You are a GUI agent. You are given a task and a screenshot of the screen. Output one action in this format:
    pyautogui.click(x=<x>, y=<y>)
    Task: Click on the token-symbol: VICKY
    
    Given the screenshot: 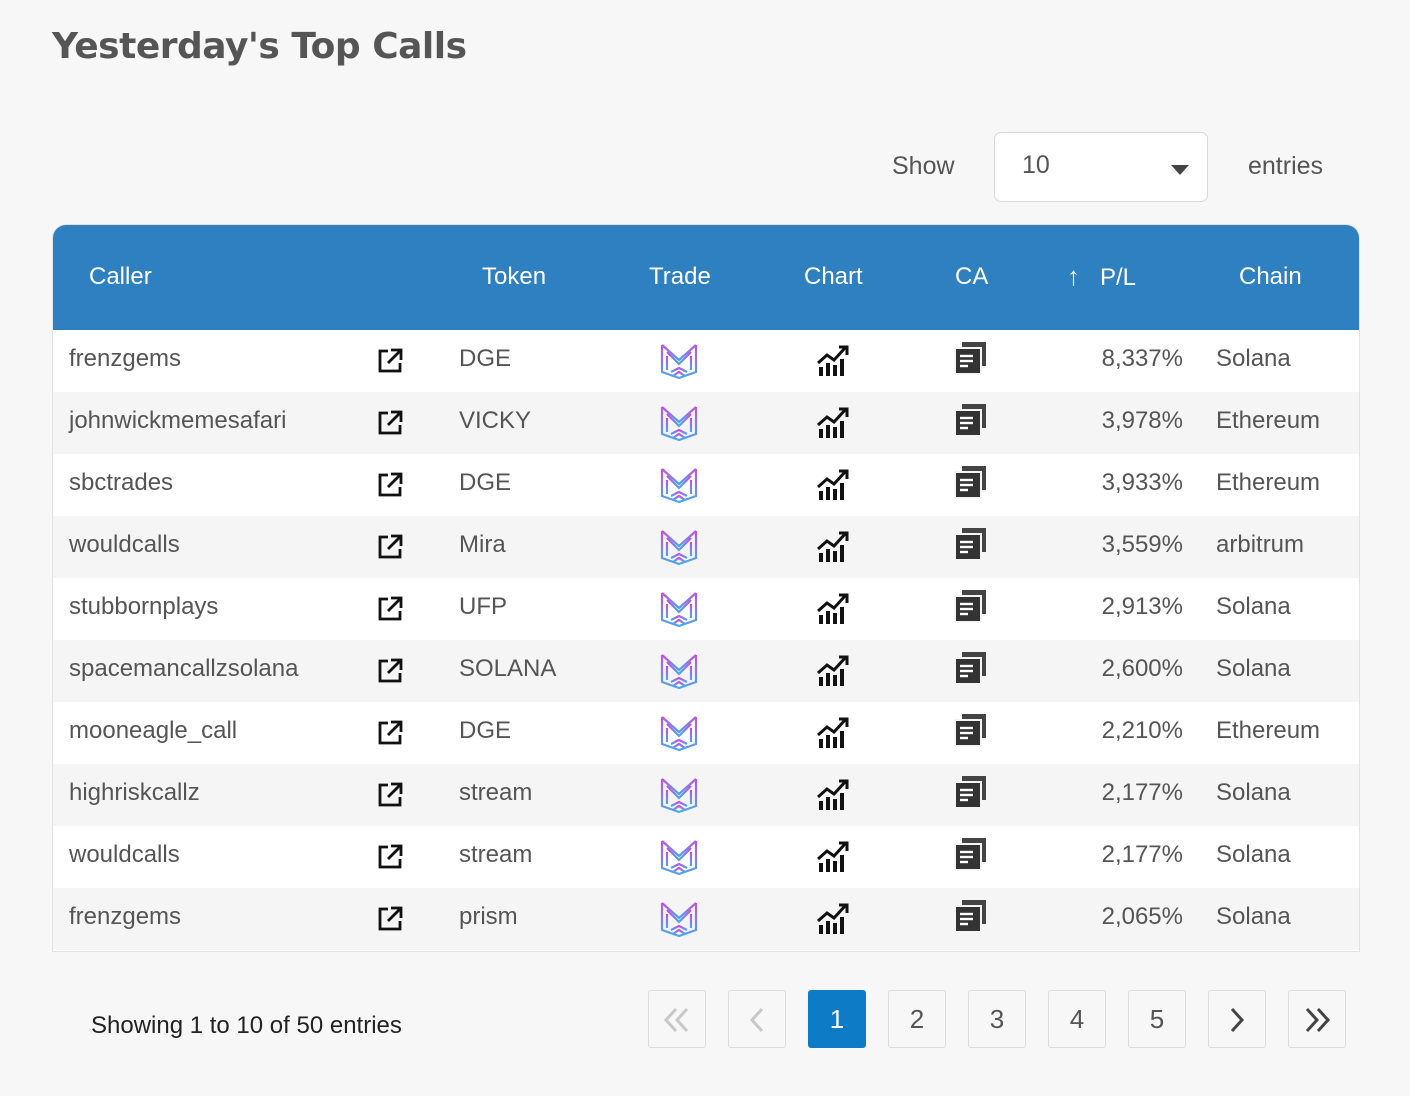 What is the action you would take?
    pyautogui.click(x=495, y=420)
    